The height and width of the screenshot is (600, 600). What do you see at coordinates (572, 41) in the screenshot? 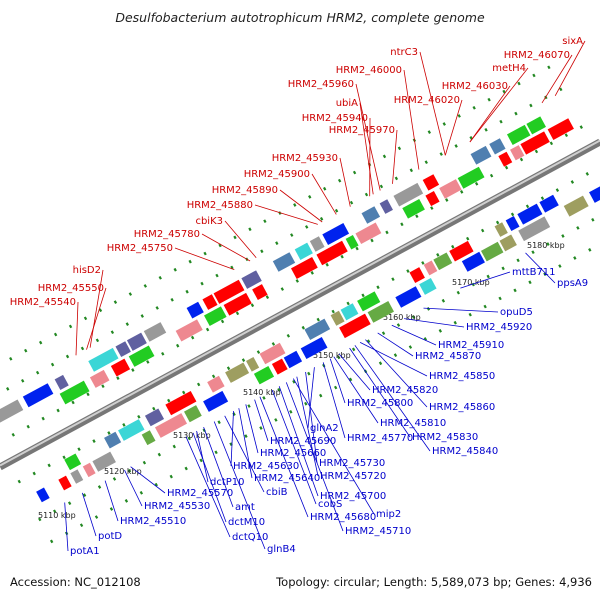
I see `gene-label-sixa: sixA` at bounding box center [572, 41].